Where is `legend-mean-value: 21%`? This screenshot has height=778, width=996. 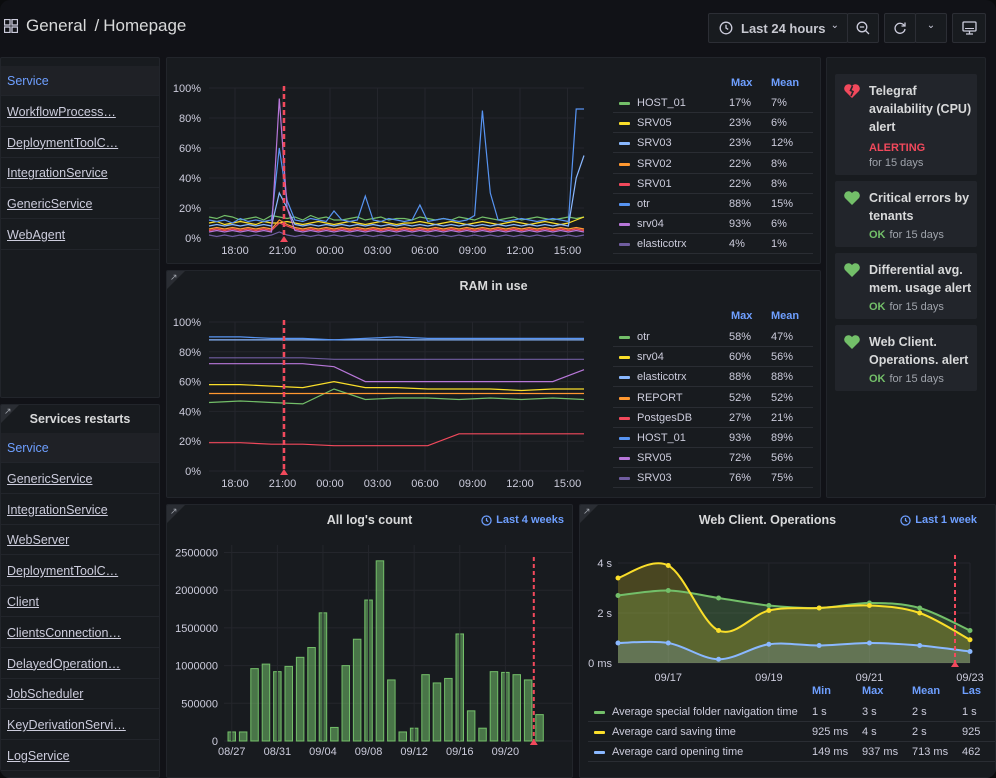 legend-mean-value: 21% is located at coordinates (782, 417).